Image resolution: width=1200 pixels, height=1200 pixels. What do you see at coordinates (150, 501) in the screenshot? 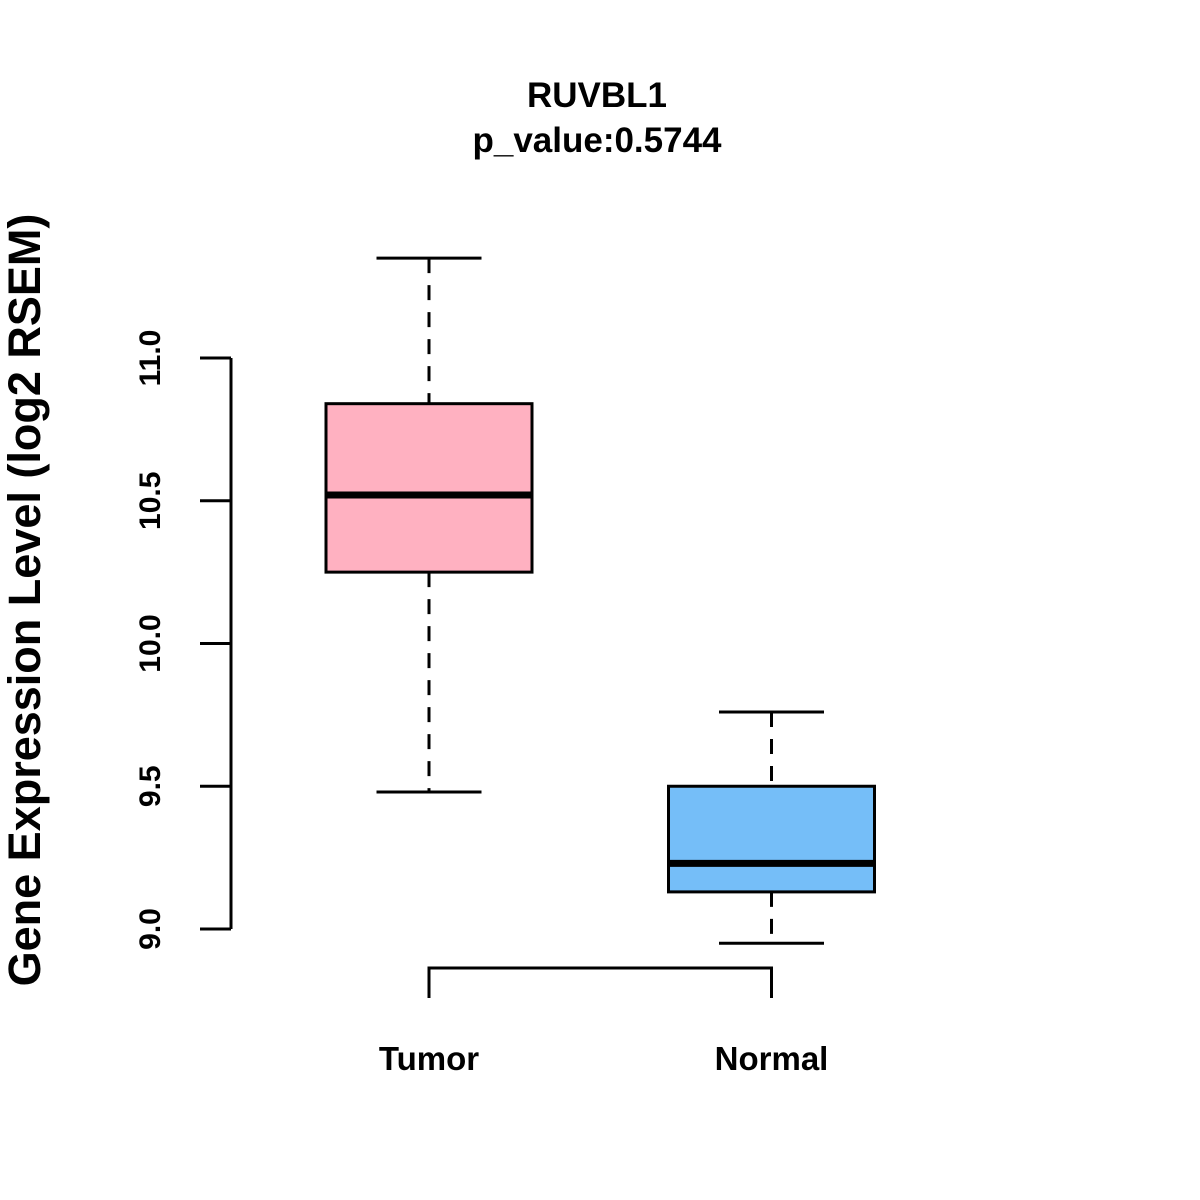
I see `y-tick-label: 10.5` at bounding box center [150, 501].